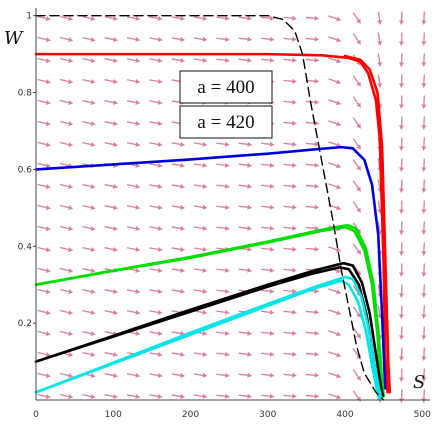  Describe the element at coordinates (36, 415) in the screenshot. I see `x-tick-label: 0` at that location.